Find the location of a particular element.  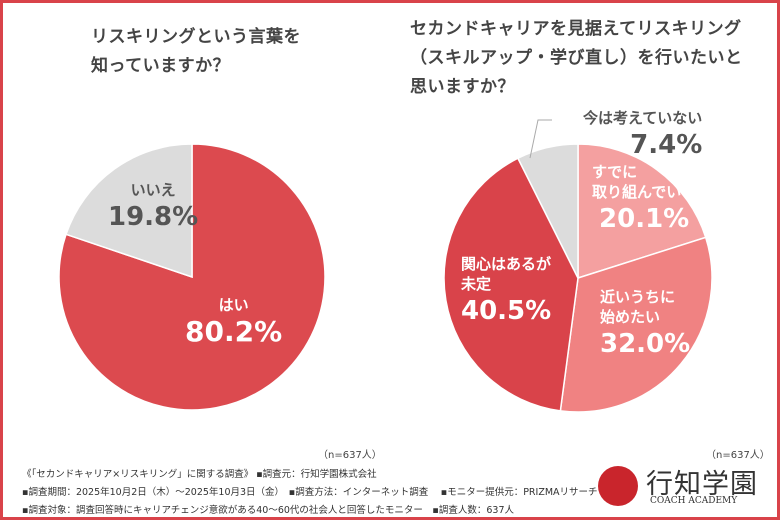

slice-label-no: いいえ 19.8% is located at coordinates (153, 207).